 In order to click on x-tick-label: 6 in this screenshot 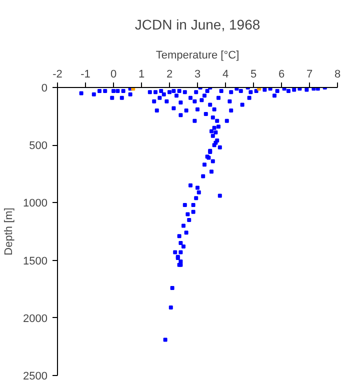, I will do `click(281, 74)`.